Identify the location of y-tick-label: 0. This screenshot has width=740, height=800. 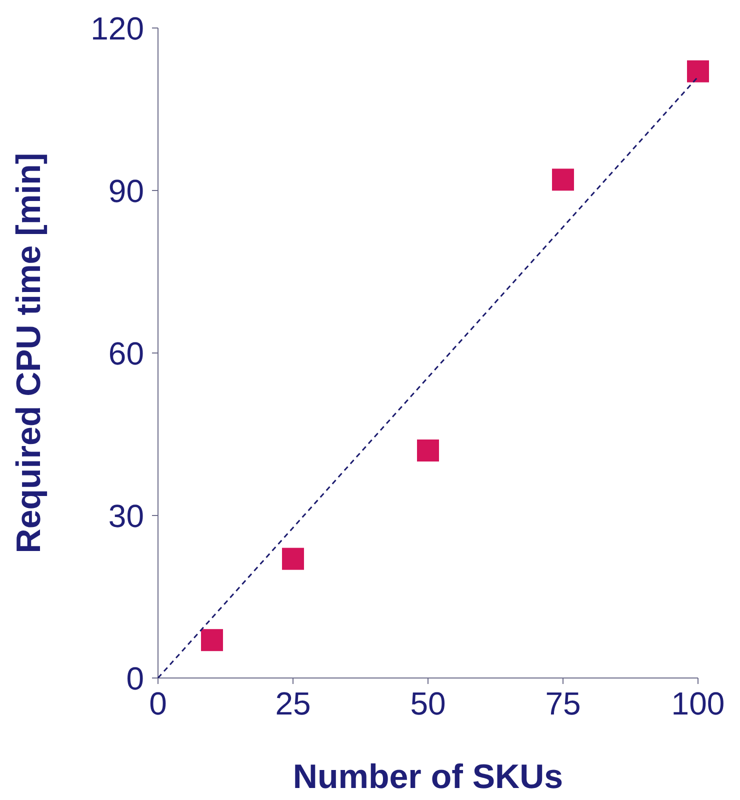
(135, 678).